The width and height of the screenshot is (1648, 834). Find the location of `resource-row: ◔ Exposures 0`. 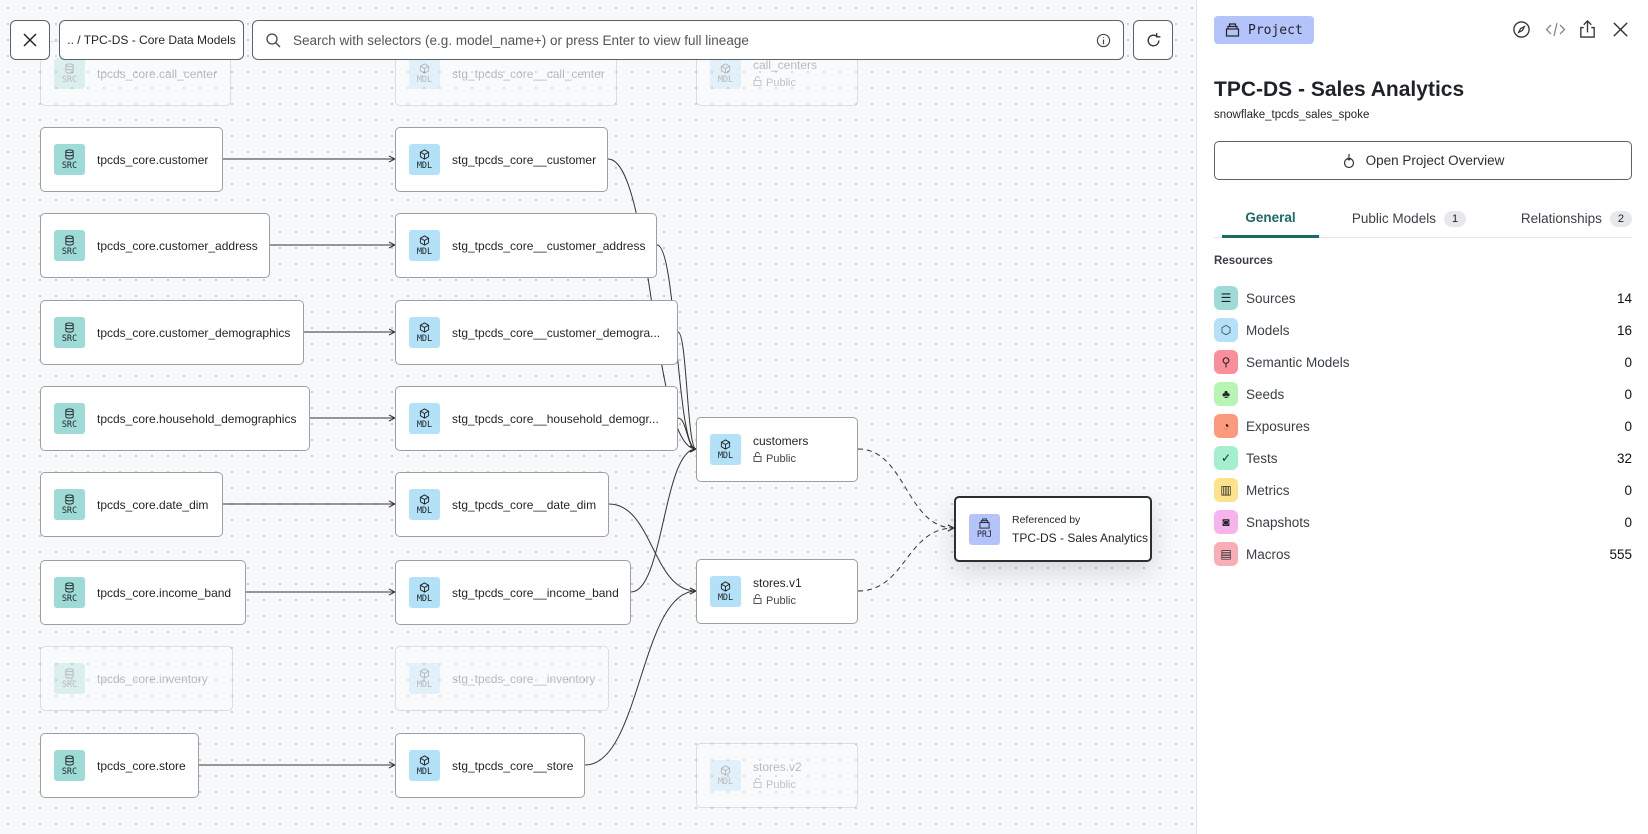

resource-row: ◔ Exposures 0 is located at coordinates (1423, 426).